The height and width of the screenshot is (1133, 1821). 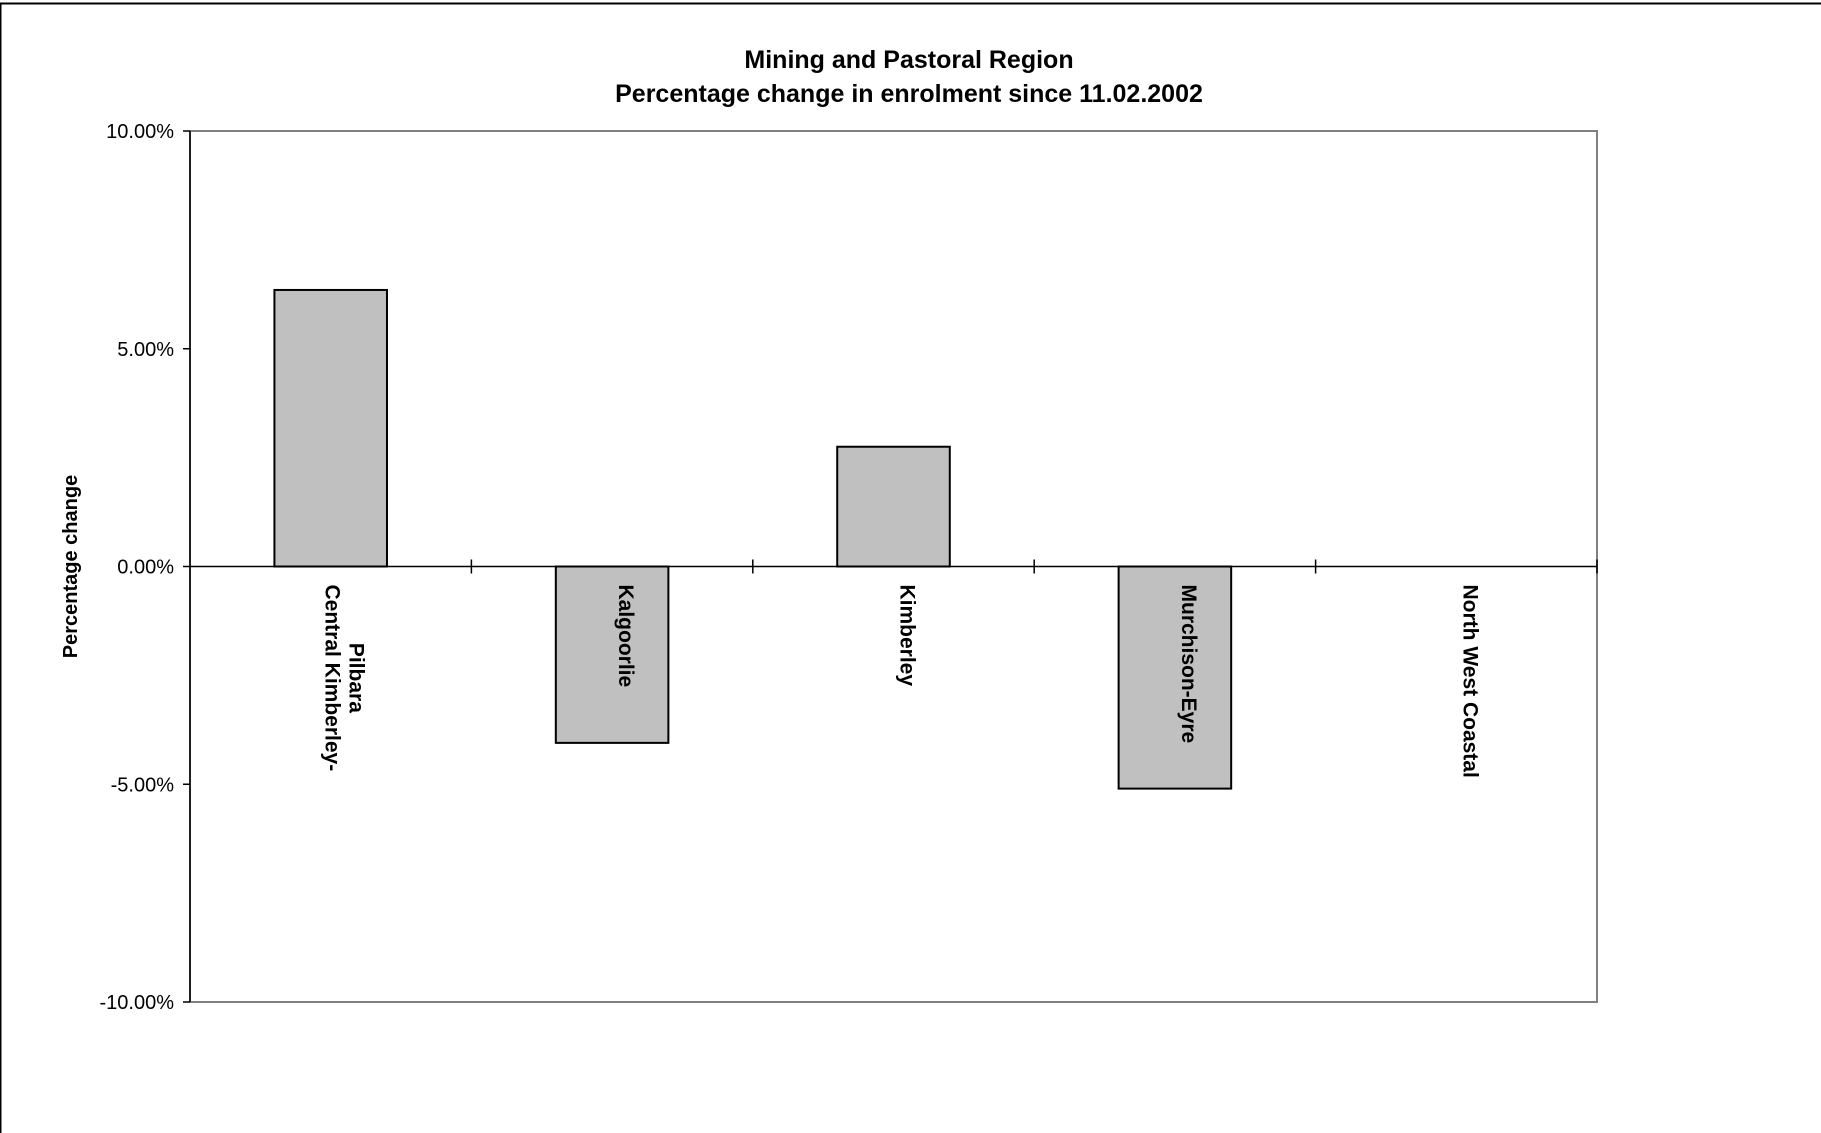 I want to click on chart-title-line-1: Mining and Pastoral Region, so click(x=908, y=60).